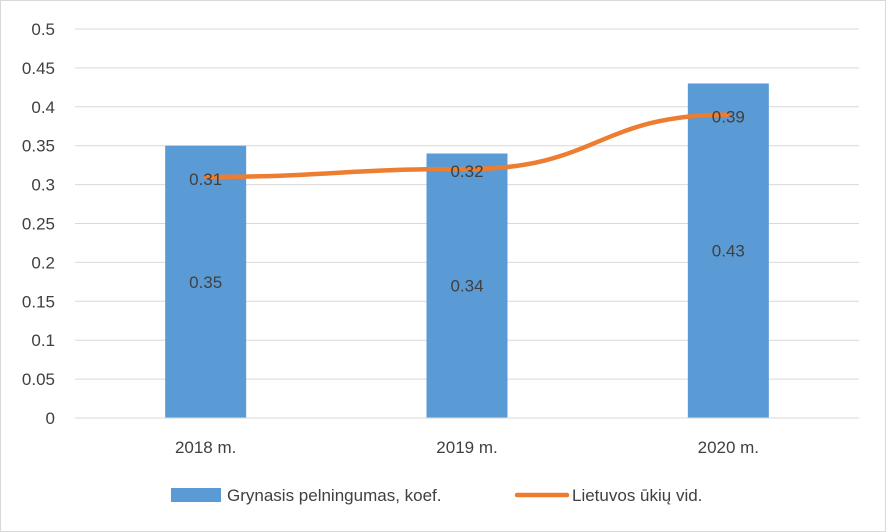 The width and height of the screenshot is (886, 532). I want to click on line-data-label: 0.31, so click(205, 179).